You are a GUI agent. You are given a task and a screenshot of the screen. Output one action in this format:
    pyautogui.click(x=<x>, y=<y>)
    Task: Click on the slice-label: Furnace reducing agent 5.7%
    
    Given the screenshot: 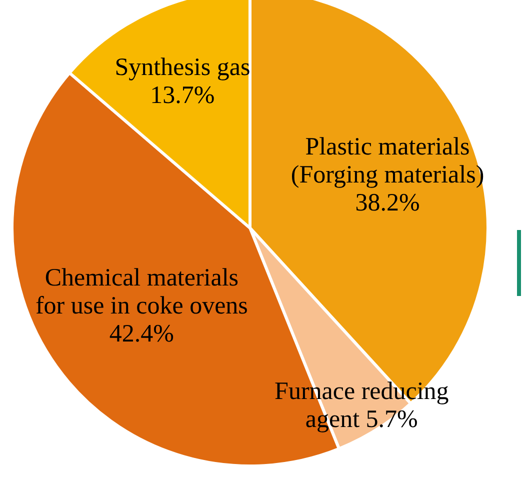 What is the action you would take?
    pyautogui.click(x=362, y=405)
    